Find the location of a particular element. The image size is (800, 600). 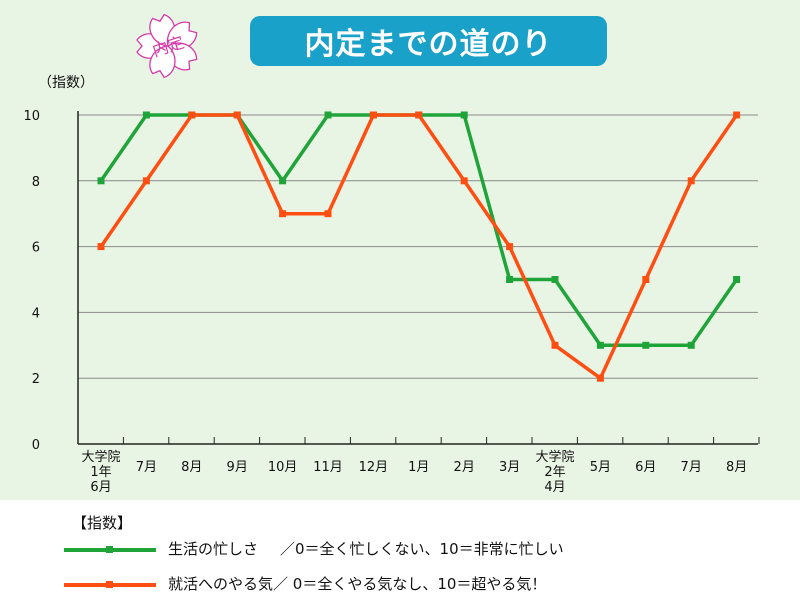

y-tick-label: 8 is located at coordinates (36, 182).